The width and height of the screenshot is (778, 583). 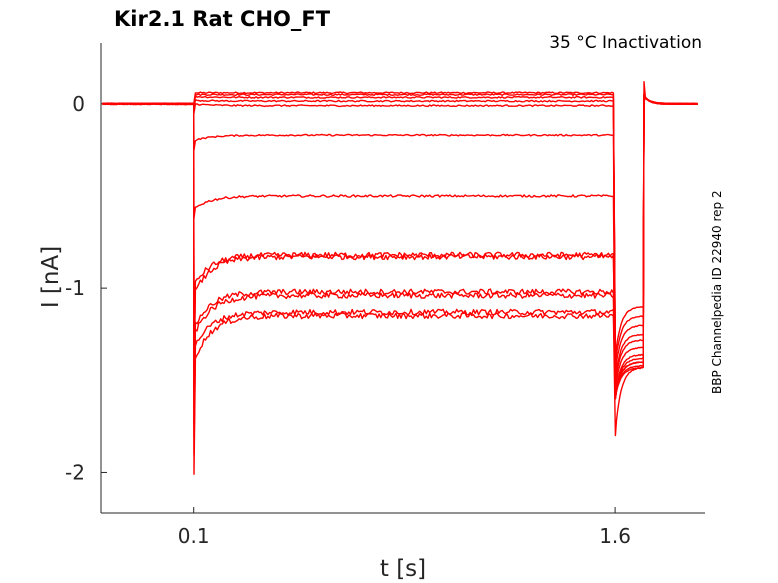 What do you see at coordinates (222, 19) in the screenshot?
I see `chart-title: Kir2.1 Rat CHO_FT` at bounding box center [222, 19].